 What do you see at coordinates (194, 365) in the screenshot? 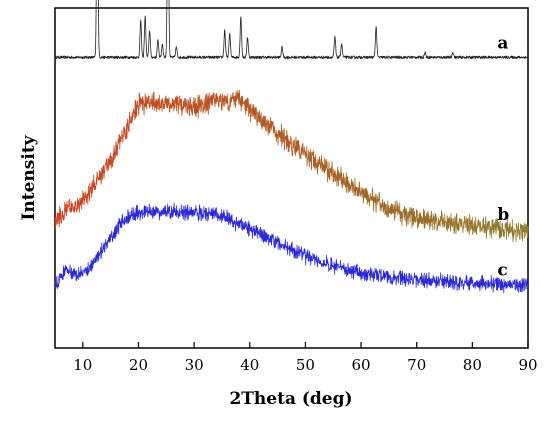
I see `x-tick-label: 30` at bounding box center [194, 365].